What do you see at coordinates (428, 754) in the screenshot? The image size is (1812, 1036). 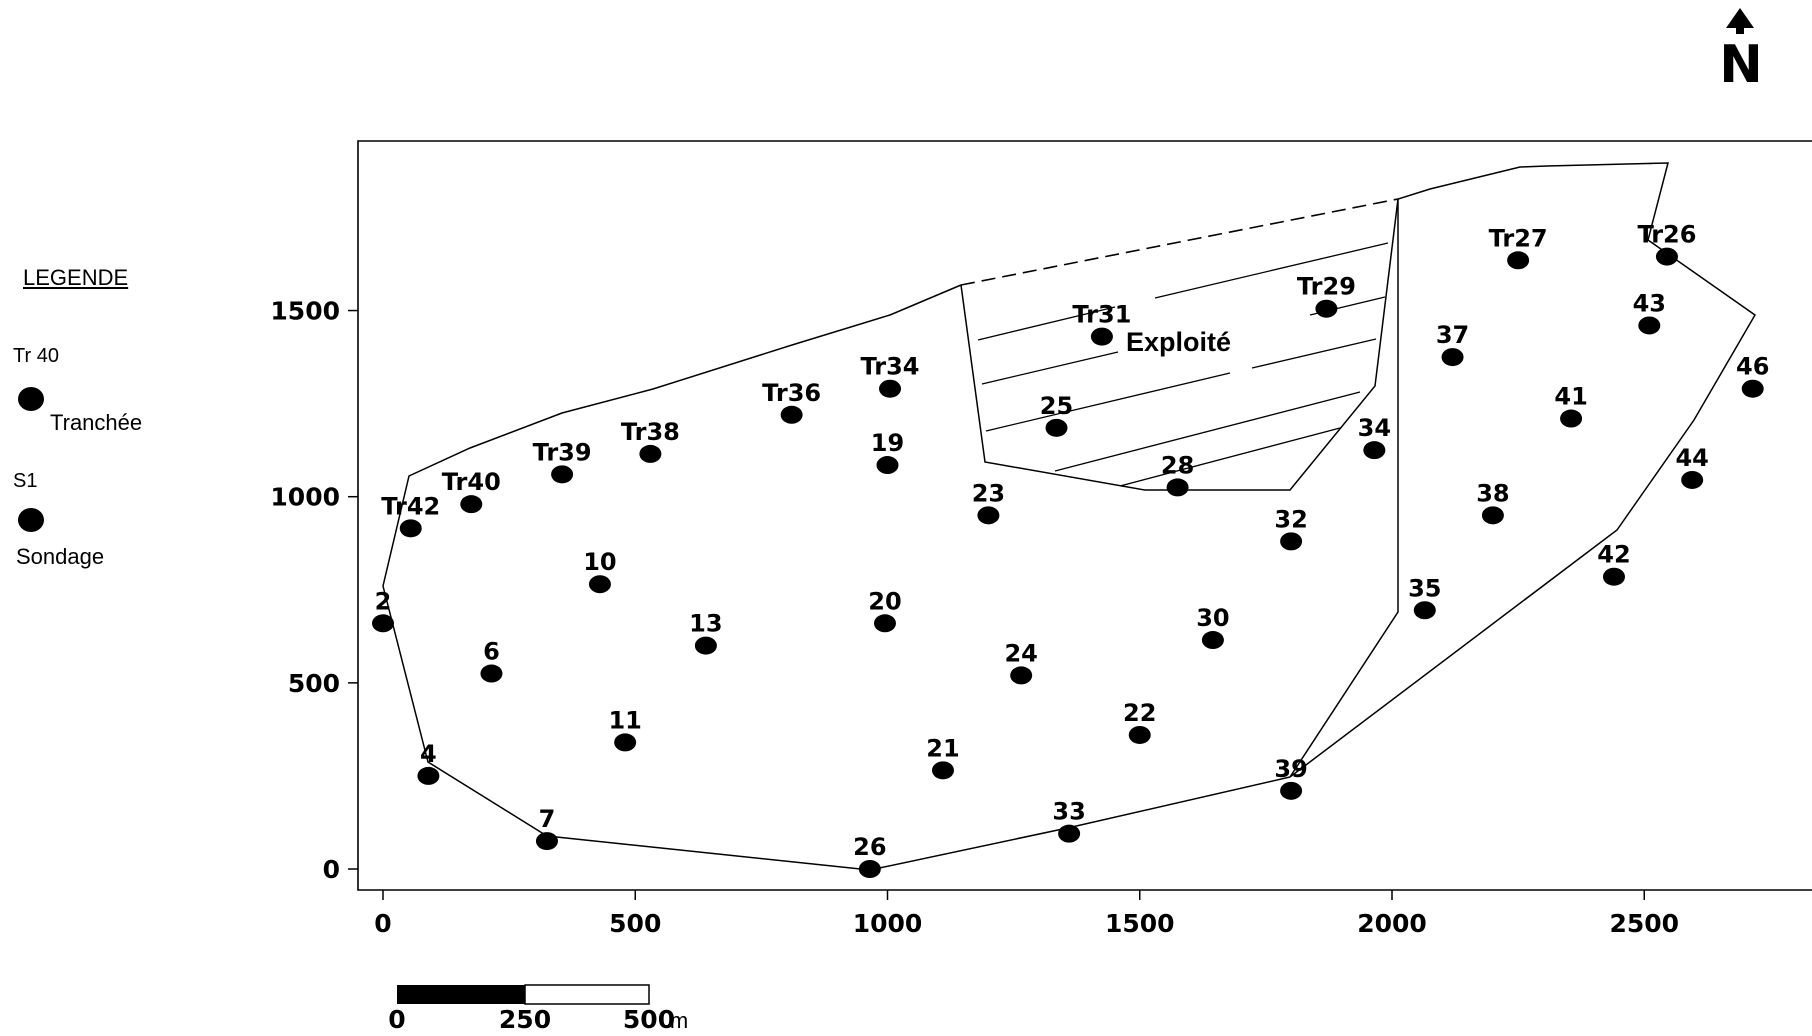 I see `borehole-label-4: 4` at bounding box center [428, 754].